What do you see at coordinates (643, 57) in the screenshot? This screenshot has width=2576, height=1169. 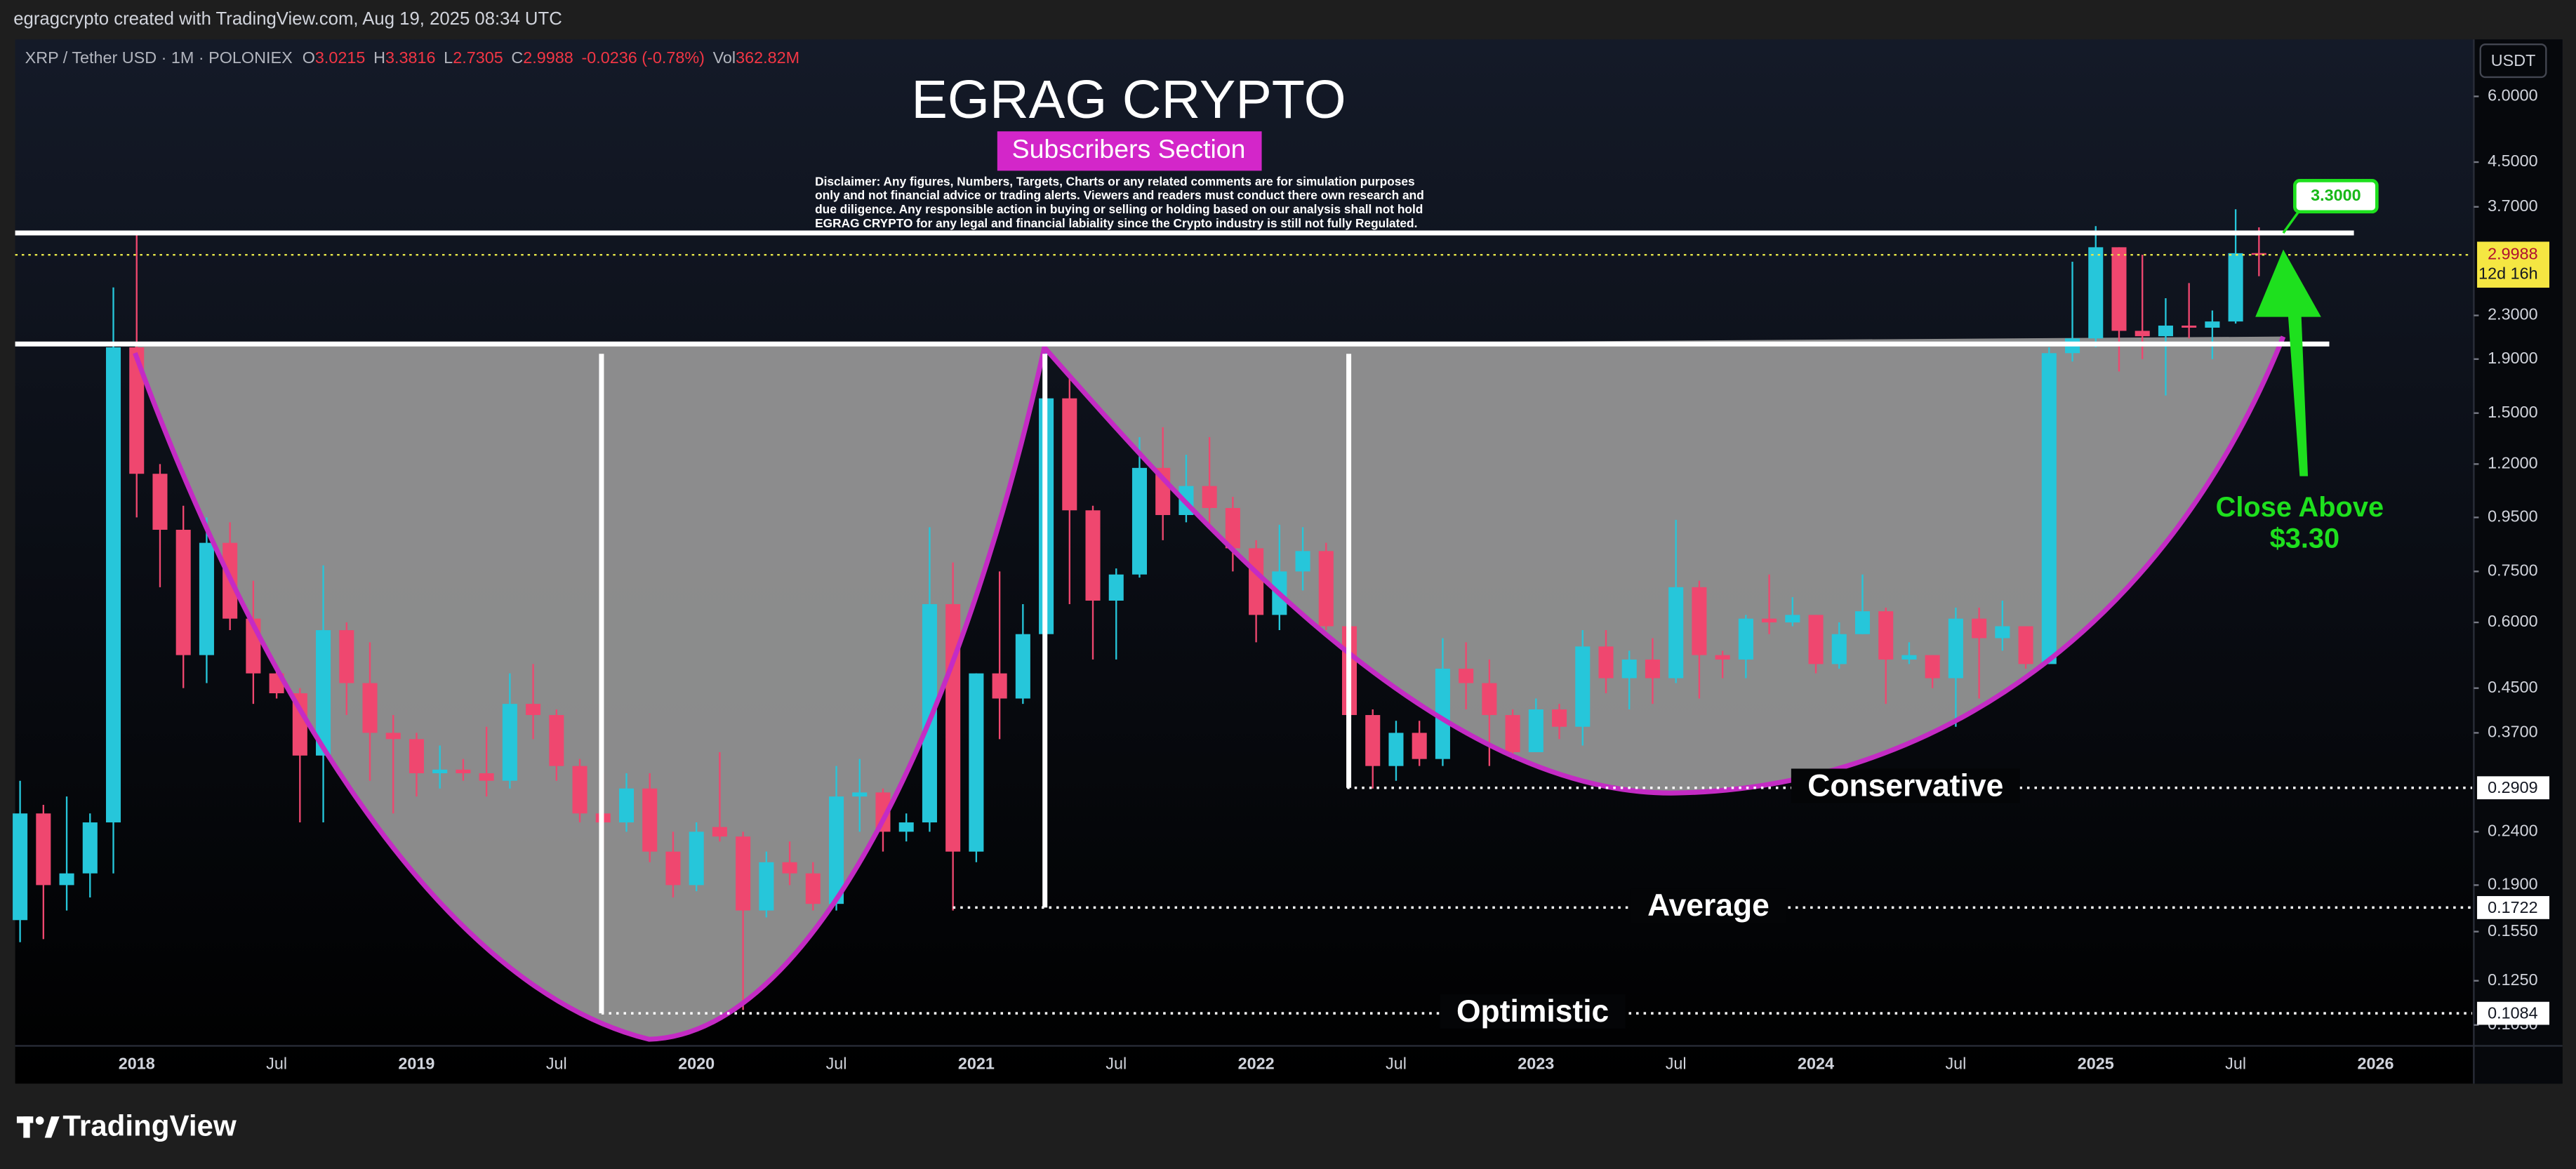 I see `change: -0.0236 (-0.78%)` at bounding box center [643, 57].